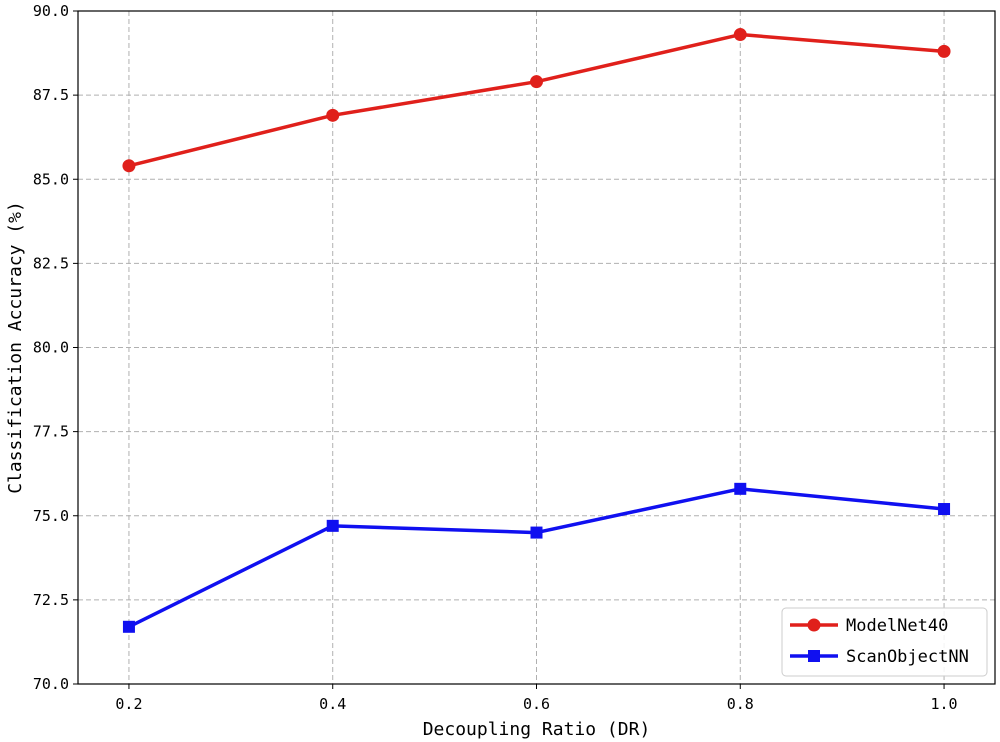 The image size is (1000, 742). What do you see at coordinates (51, 95) in the screenshot?
I see `y-tick-label: 87.5` at bounding box center [51, 95].